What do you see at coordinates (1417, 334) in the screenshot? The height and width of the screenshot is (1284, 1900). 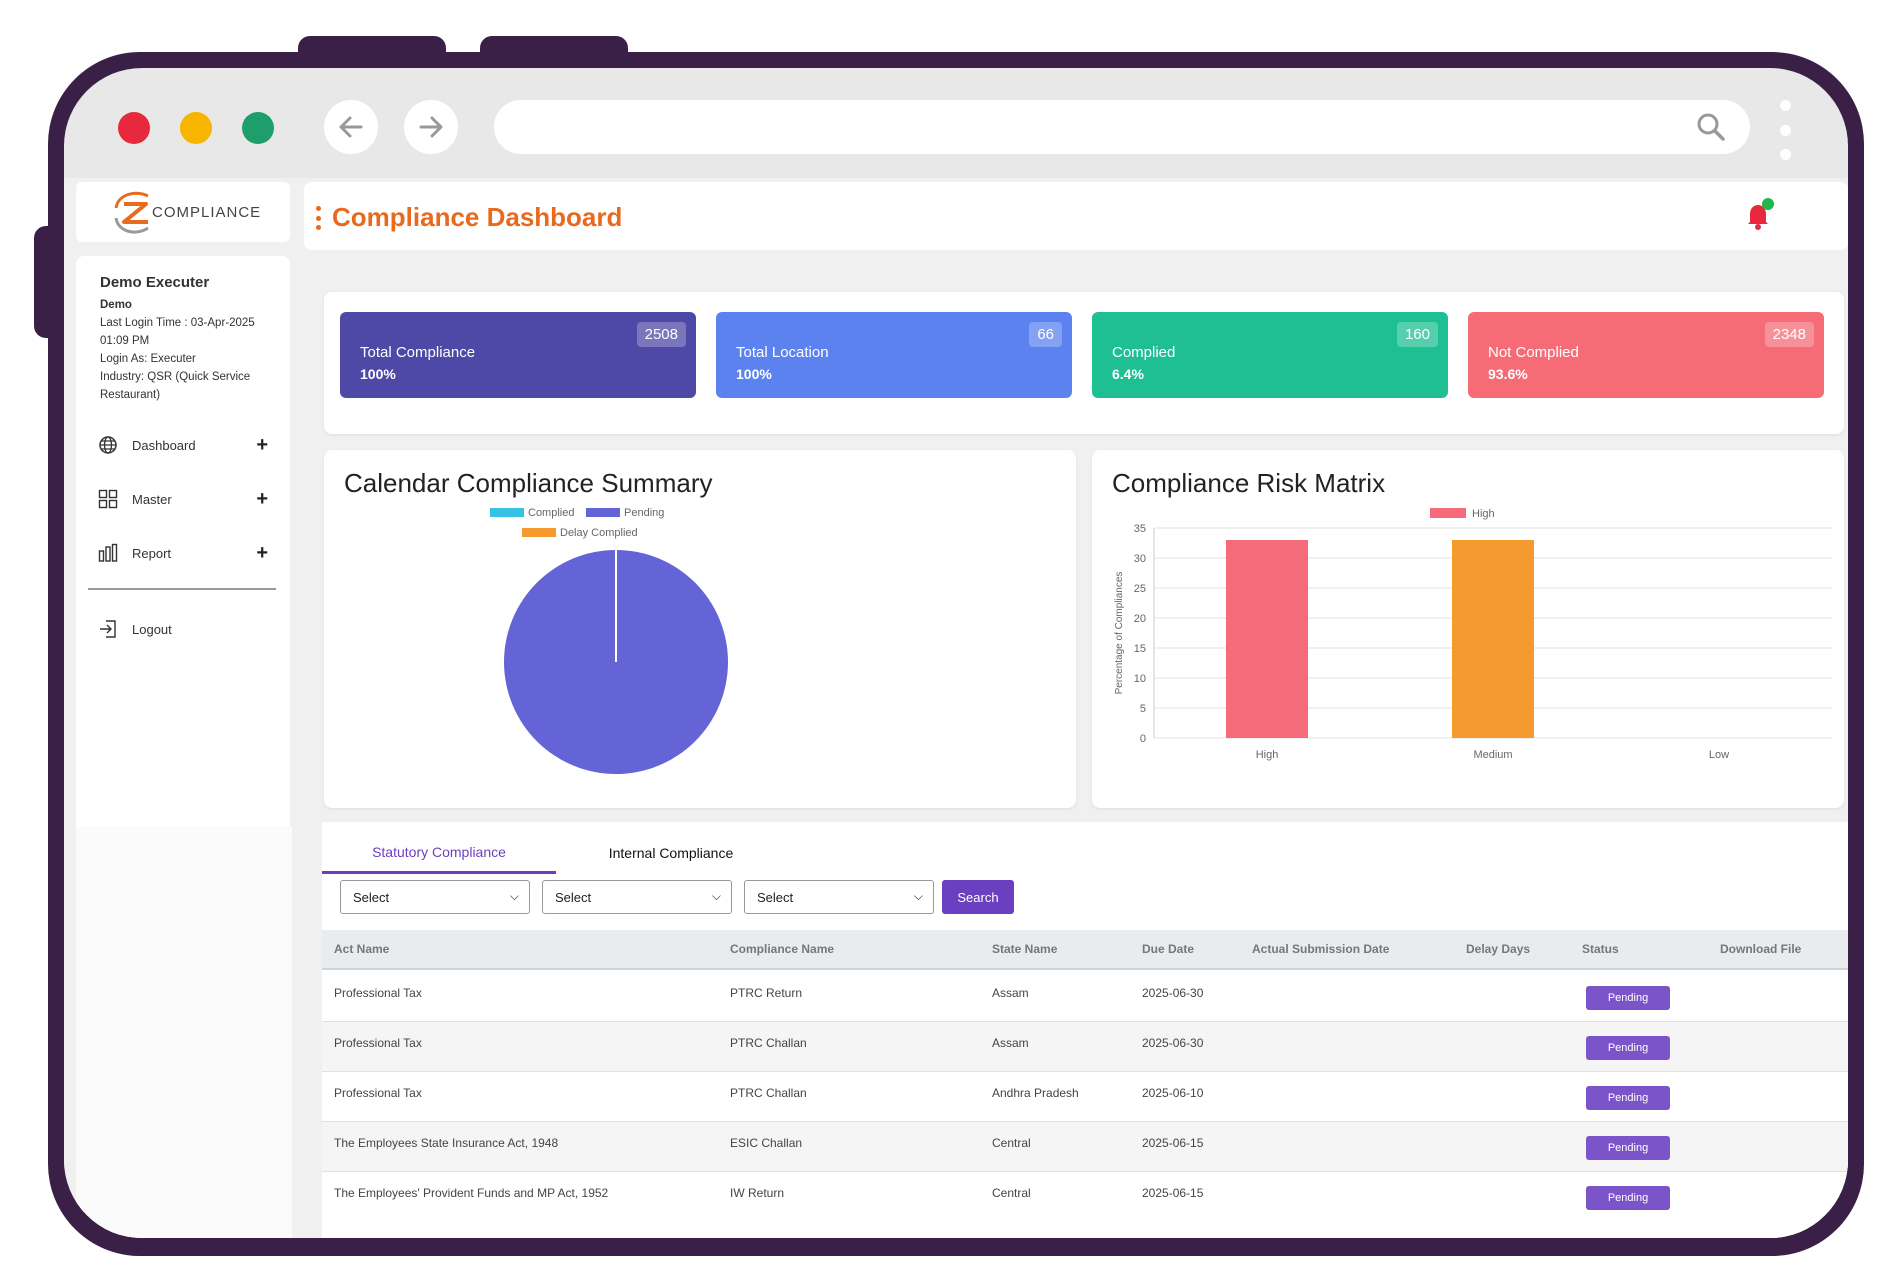 I see `stat-count: 160` at bounding box center [1417, 334].